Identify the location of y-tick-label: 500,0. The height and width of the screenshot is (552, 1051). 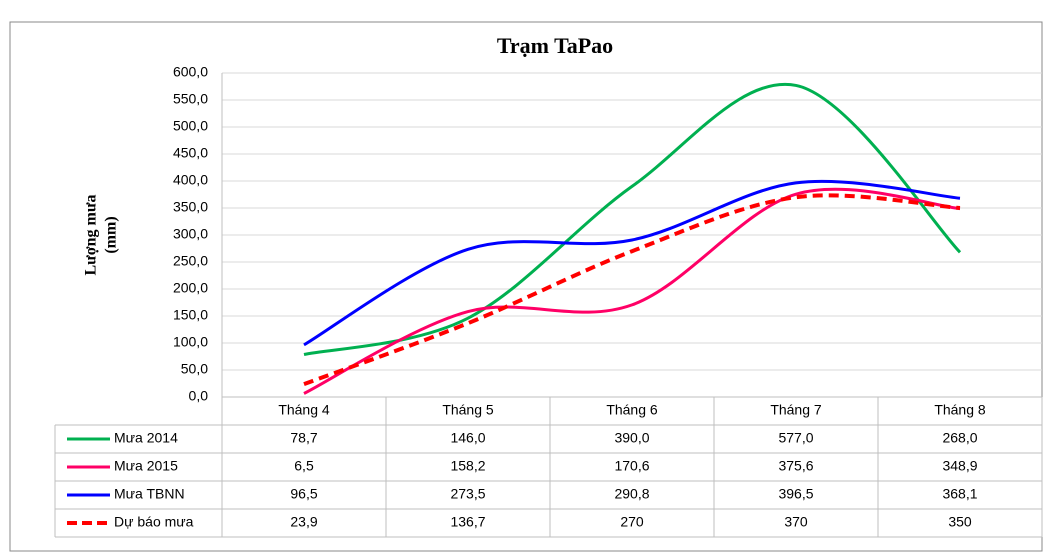
(190, 126).